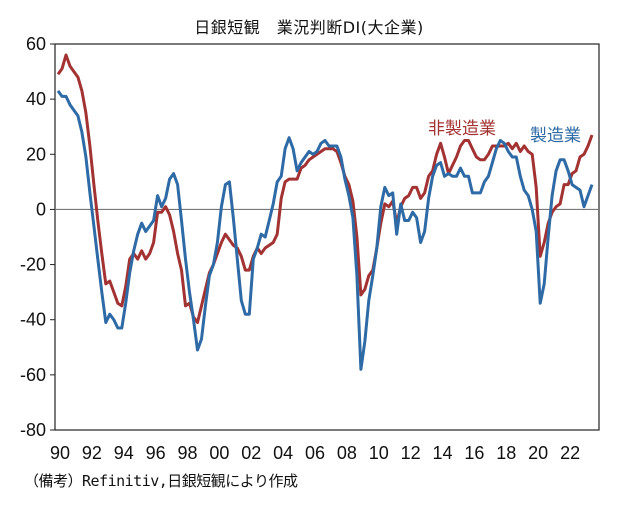  I want to click on x-tick-label: 04, so click(283, 453).